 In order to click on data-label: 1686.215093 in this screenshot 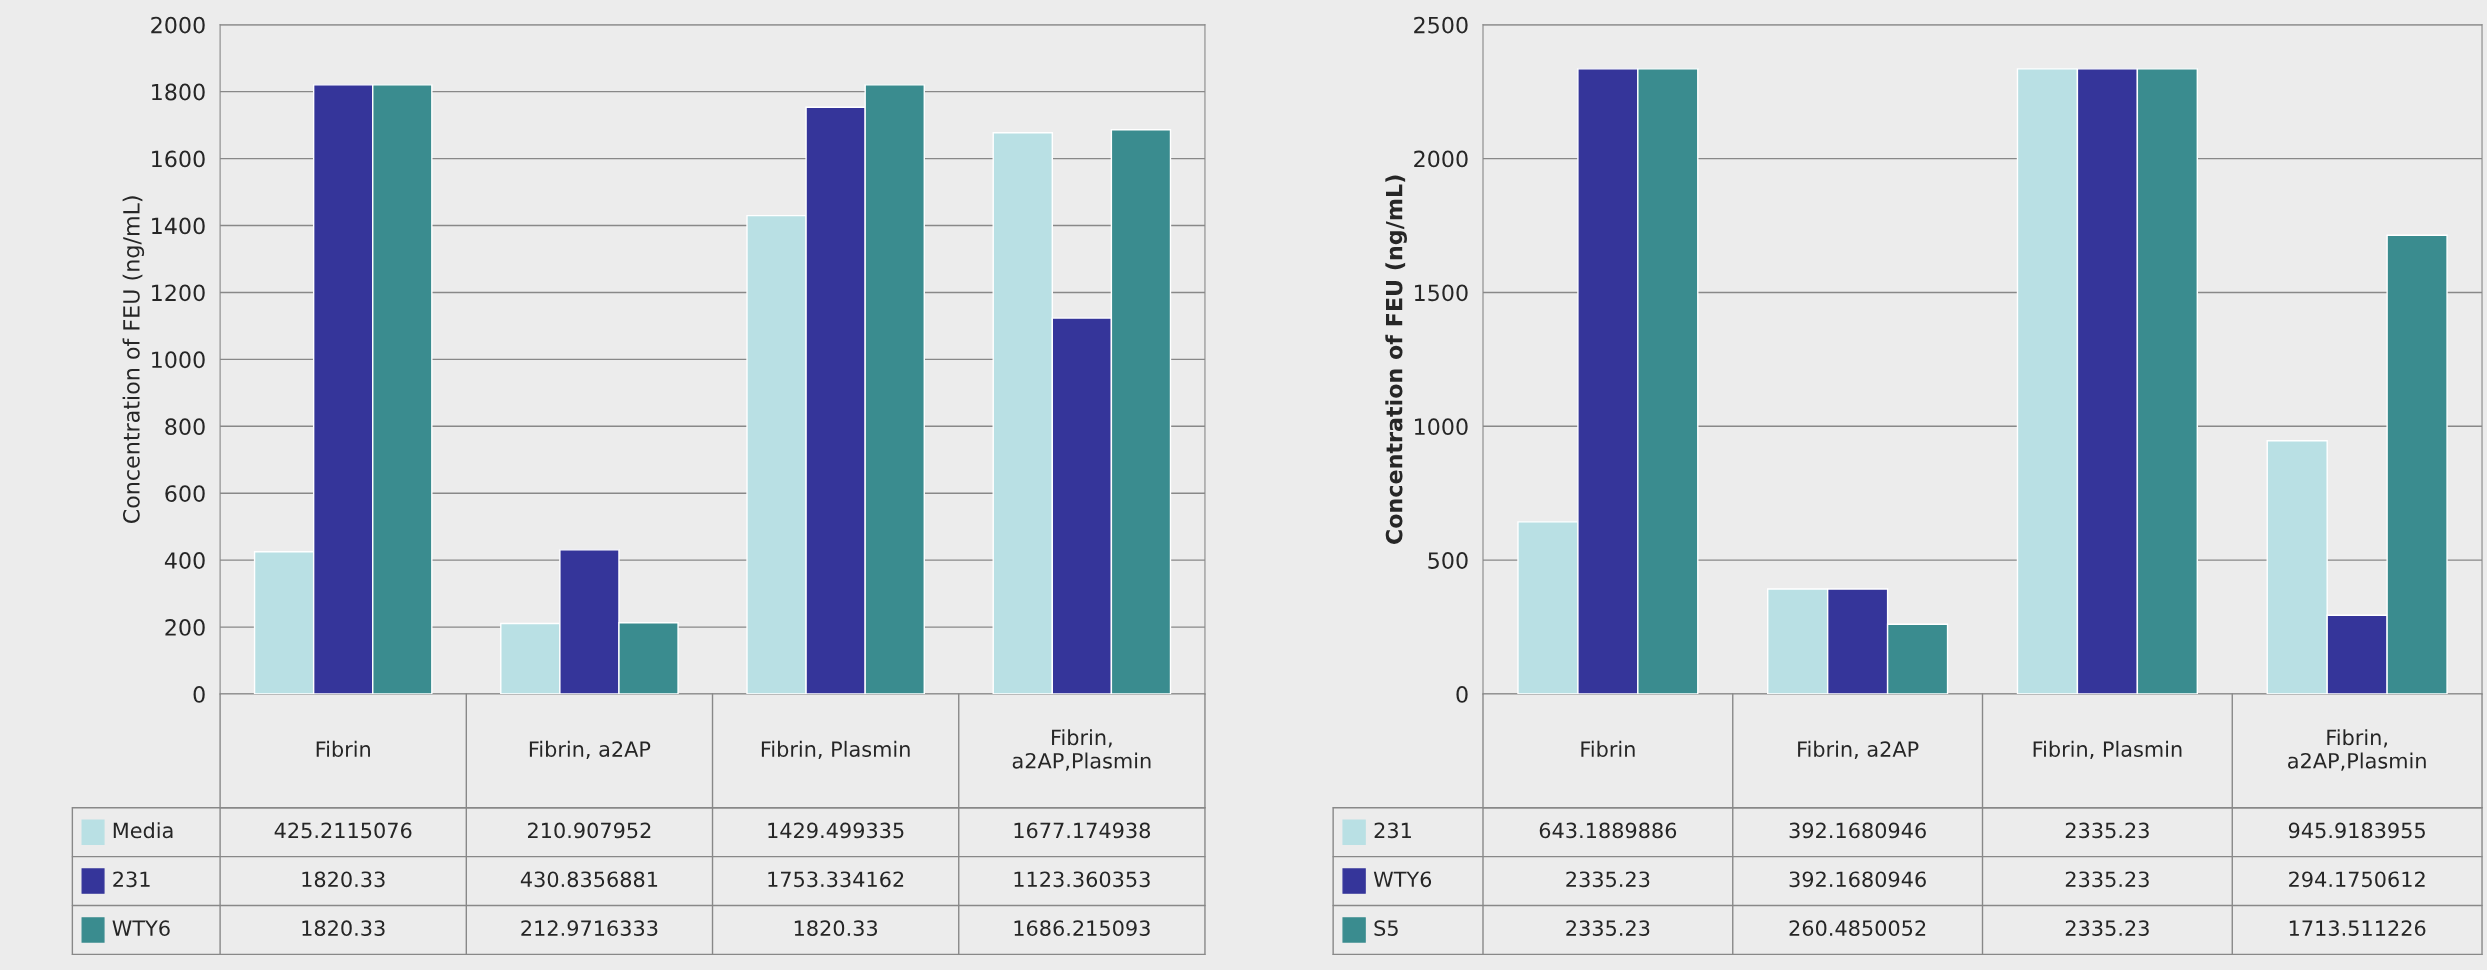, I will do `click(1082, 928)`.